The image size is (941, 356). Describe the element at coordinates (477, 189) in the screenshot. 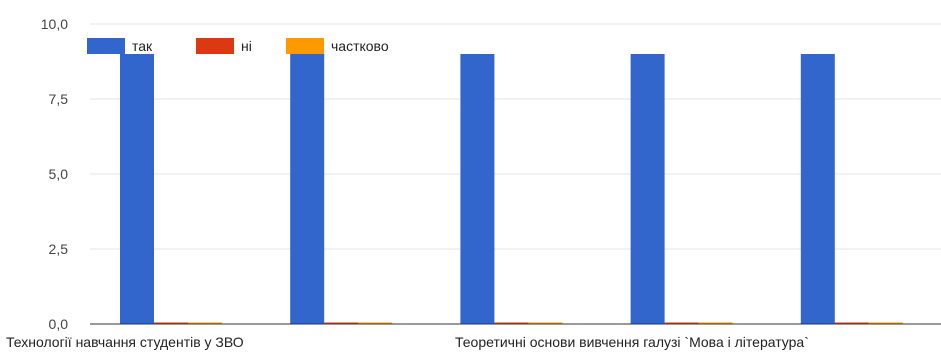

I see `bar-так-2` at that location.